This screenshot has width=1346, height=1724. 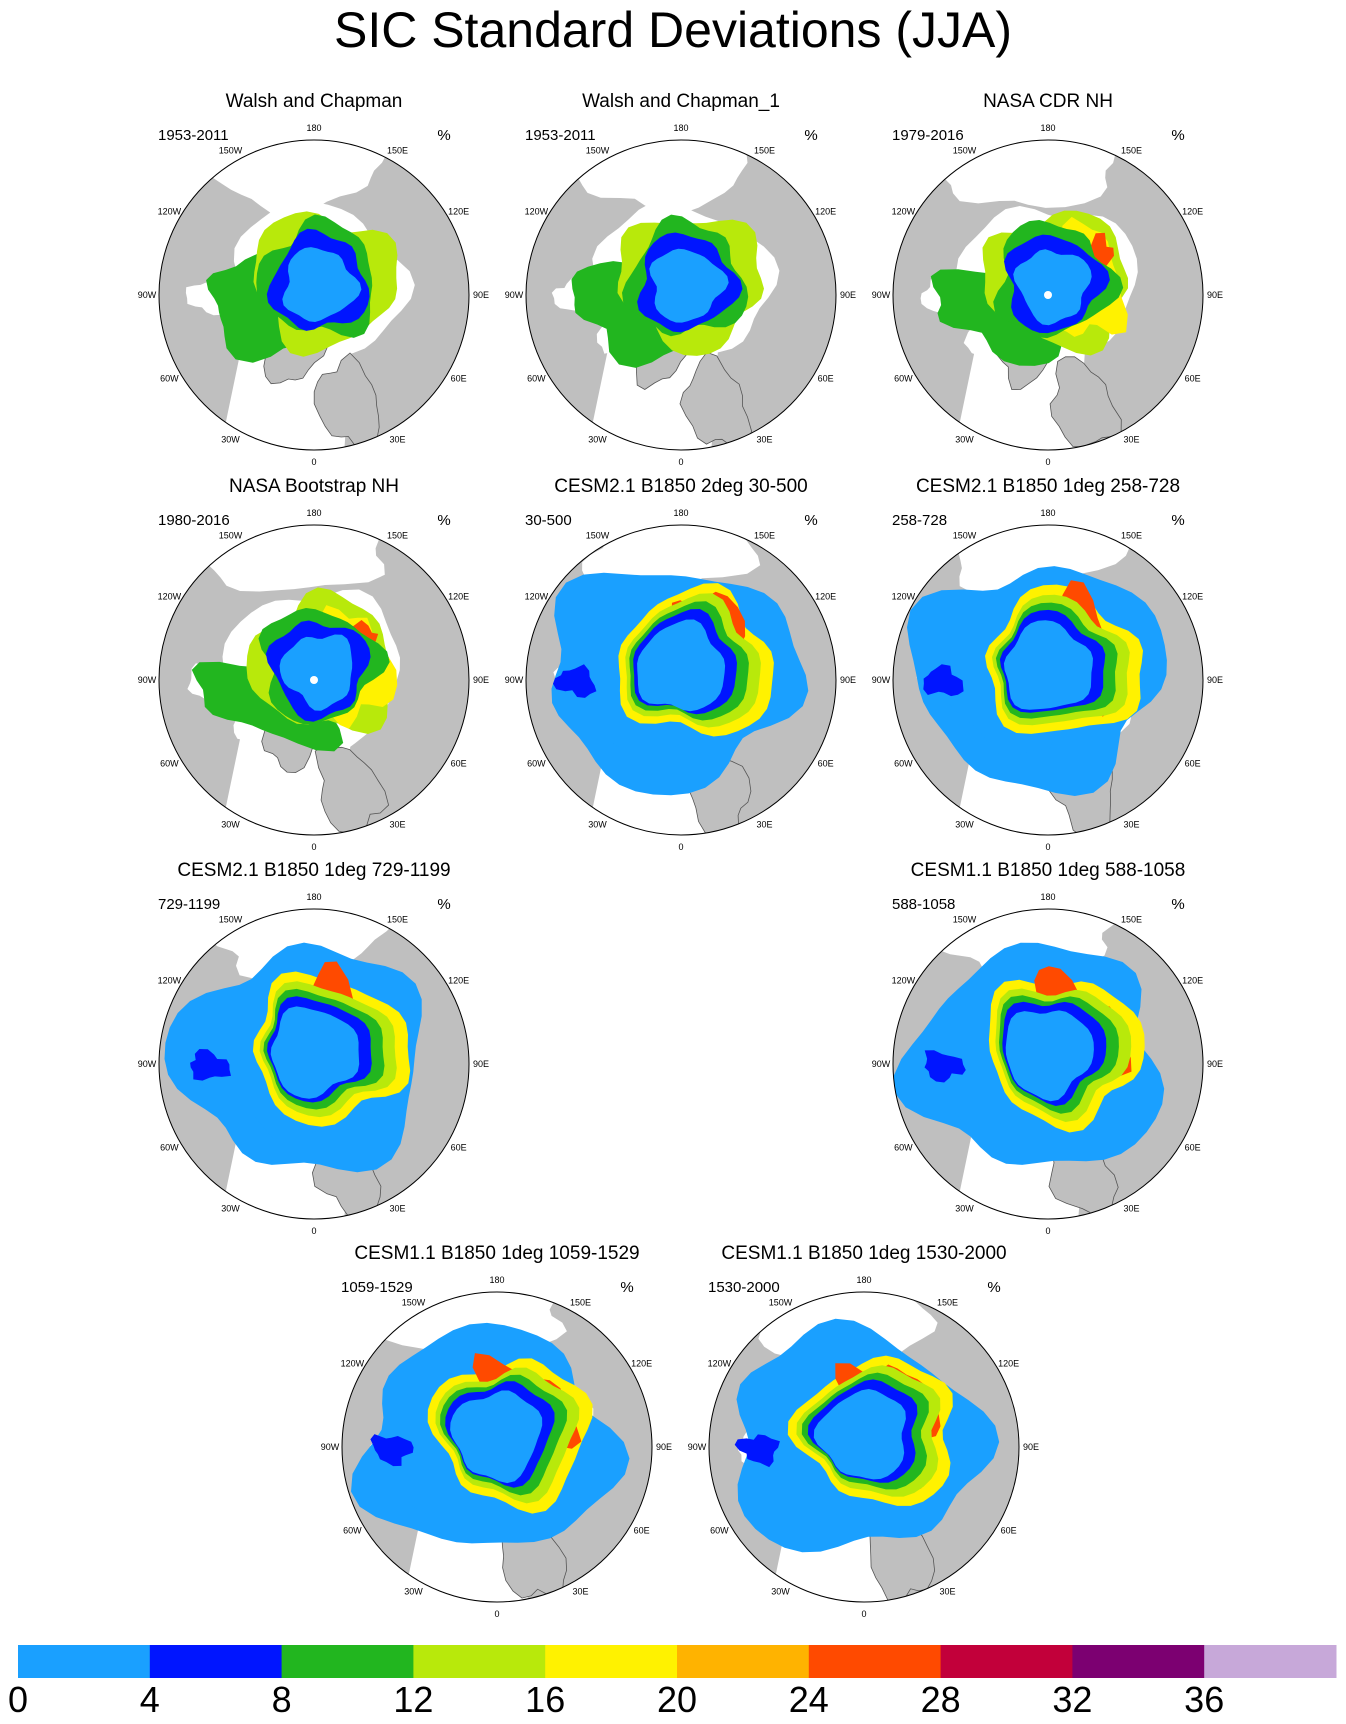 What do you see at coordinates (1072, 1699) in the screenshot?
I see `colorbar-label: 32` at bounding box center [1072, 1699].